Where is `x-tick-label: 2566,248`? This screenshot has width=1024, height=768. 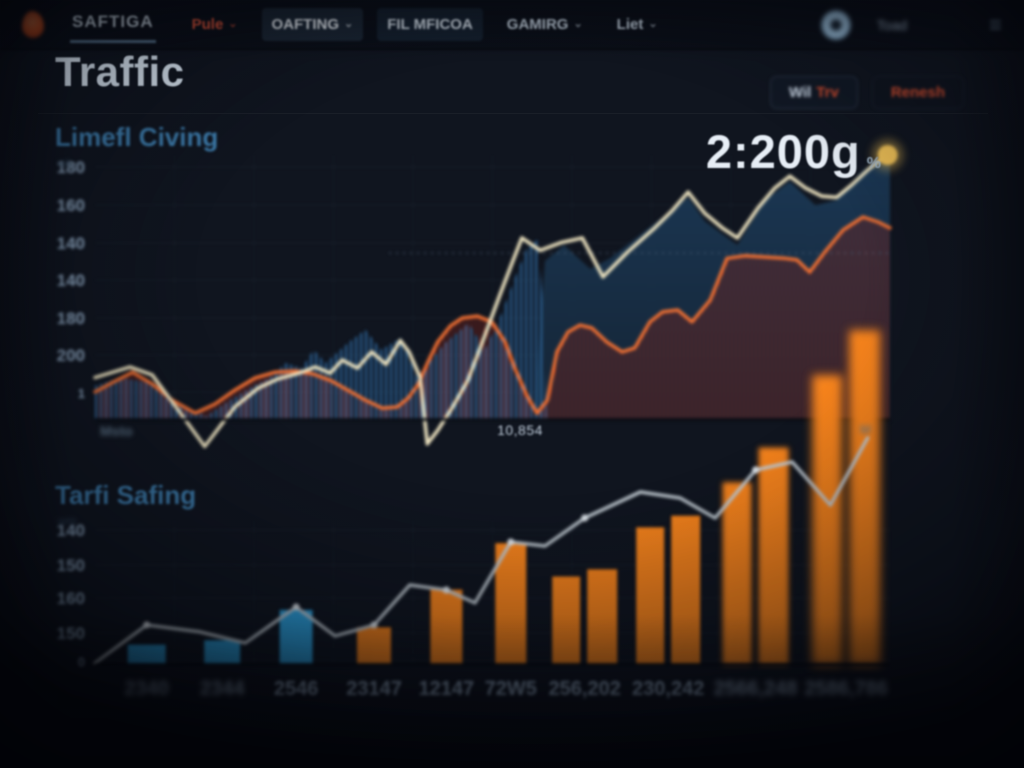
x-tick-label: 2566,248 is located at coordinates (755, 689).